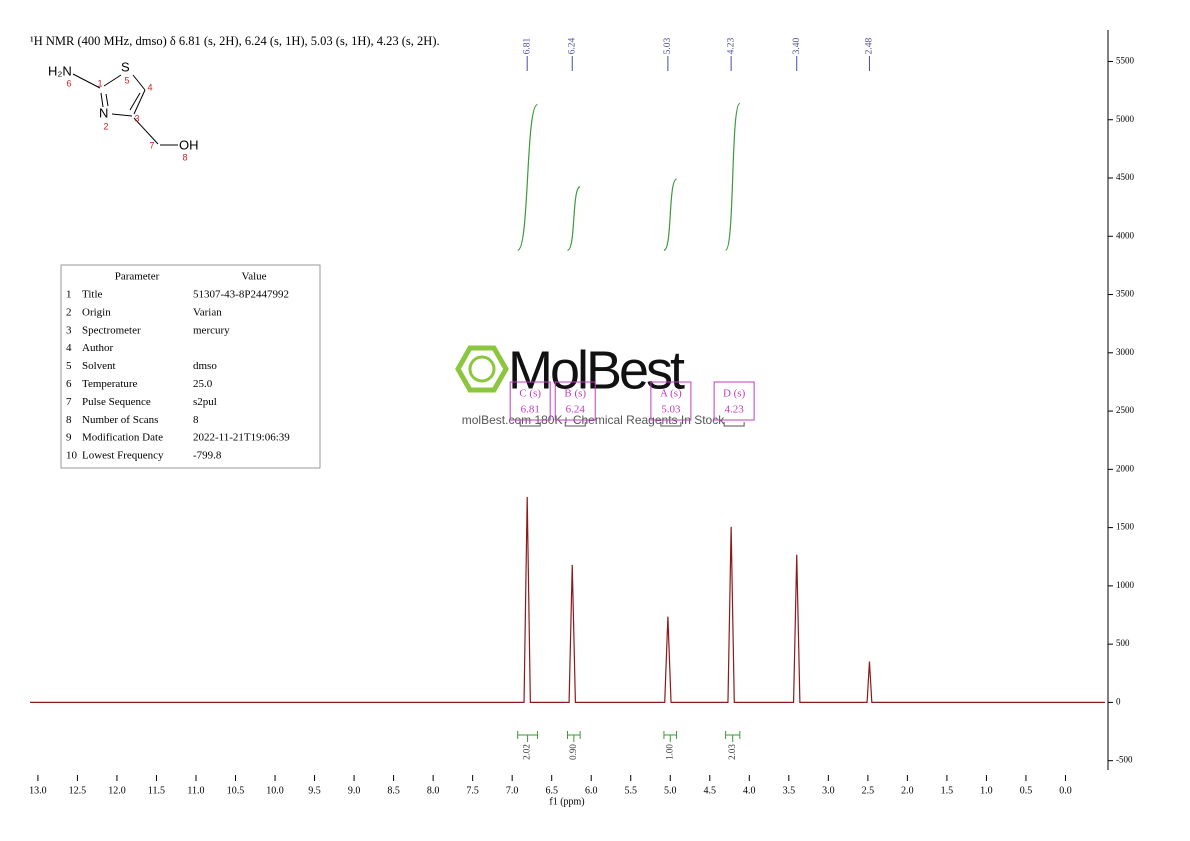  Describe the element at coordinates (69, 366) in the screenshot. I see `table-cell: 5` at that location.